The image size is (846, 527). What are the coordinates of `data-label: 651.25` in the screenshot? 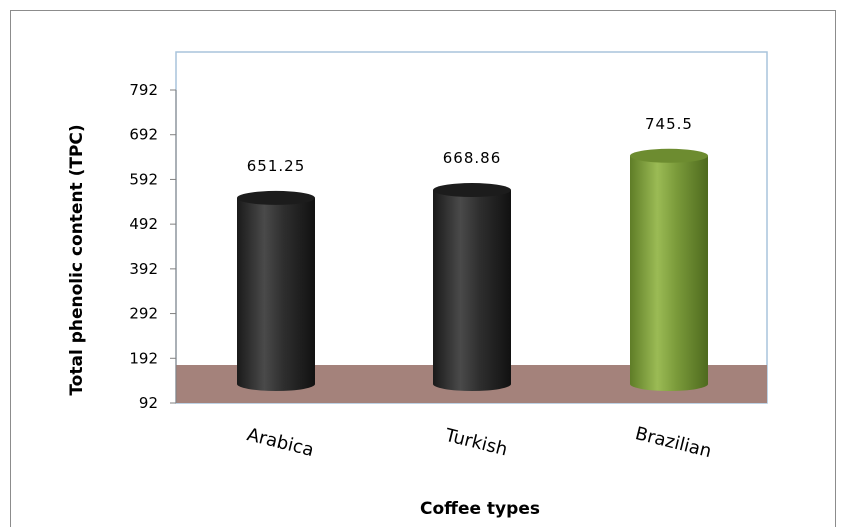 It's located at (276, 166).